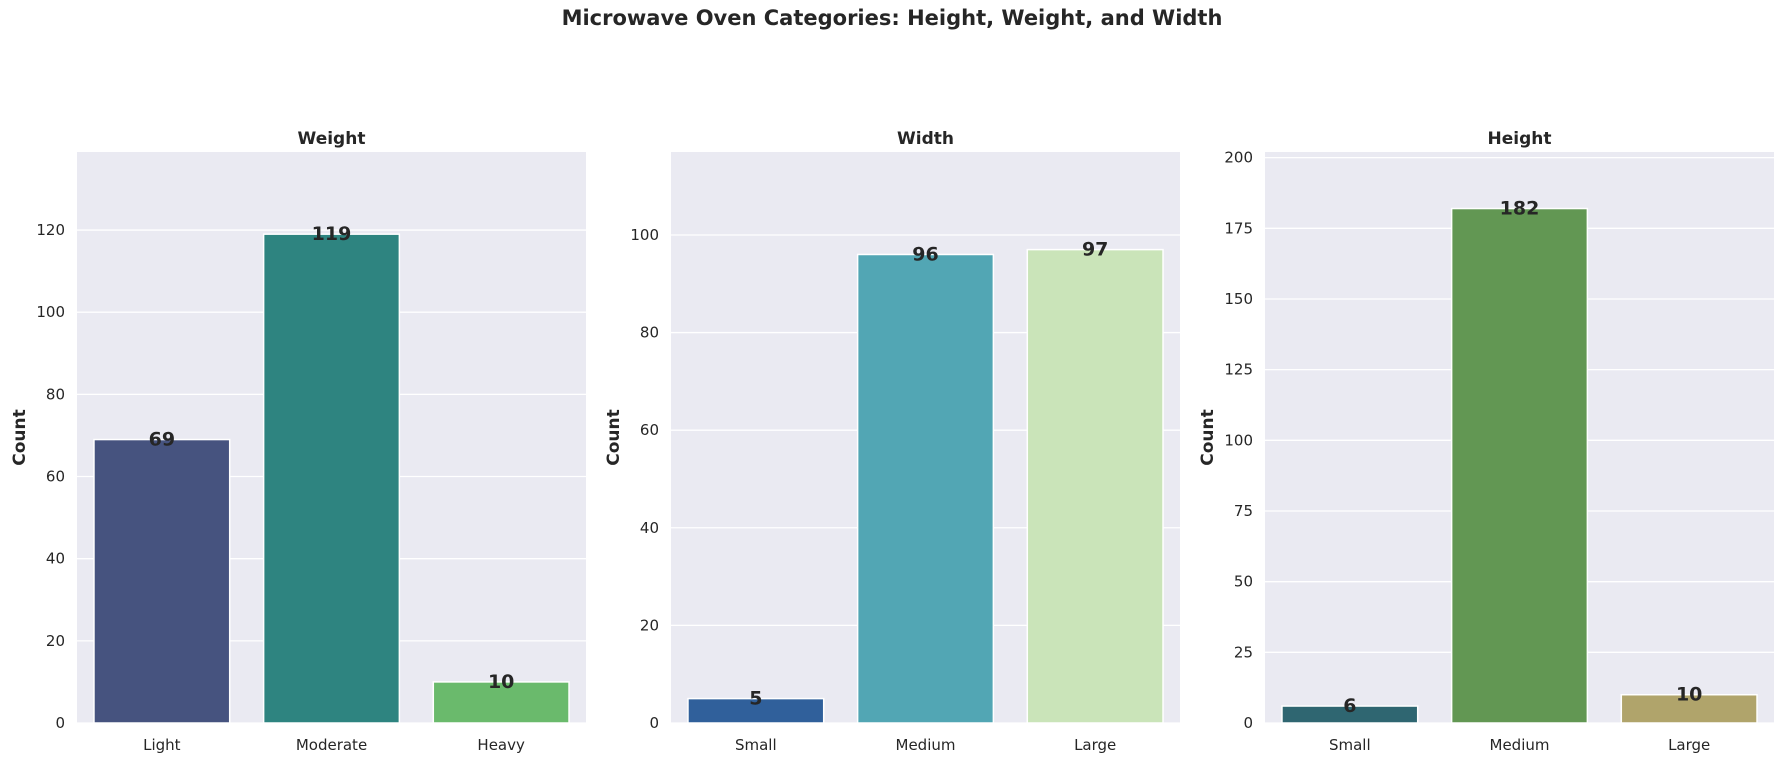 The image size is (1784, 761). I want to click on bar-value-label: 69, so click(162, 440).